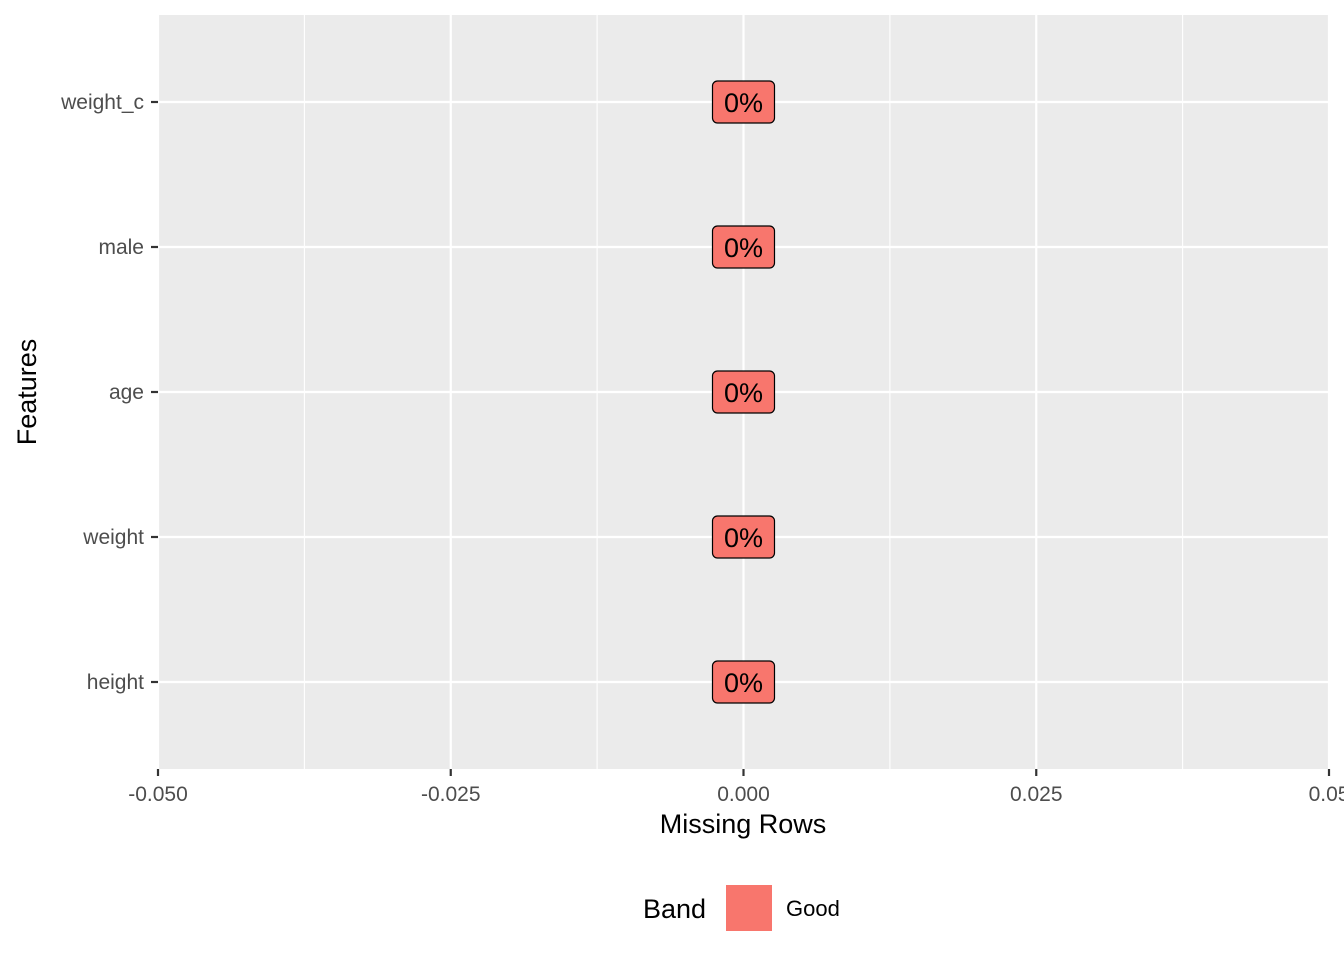 This screenshot has height=960, width=1344. Describe the element at coordinates (674, 909) in the screenshot. I see `legend-title: Band` at that location.